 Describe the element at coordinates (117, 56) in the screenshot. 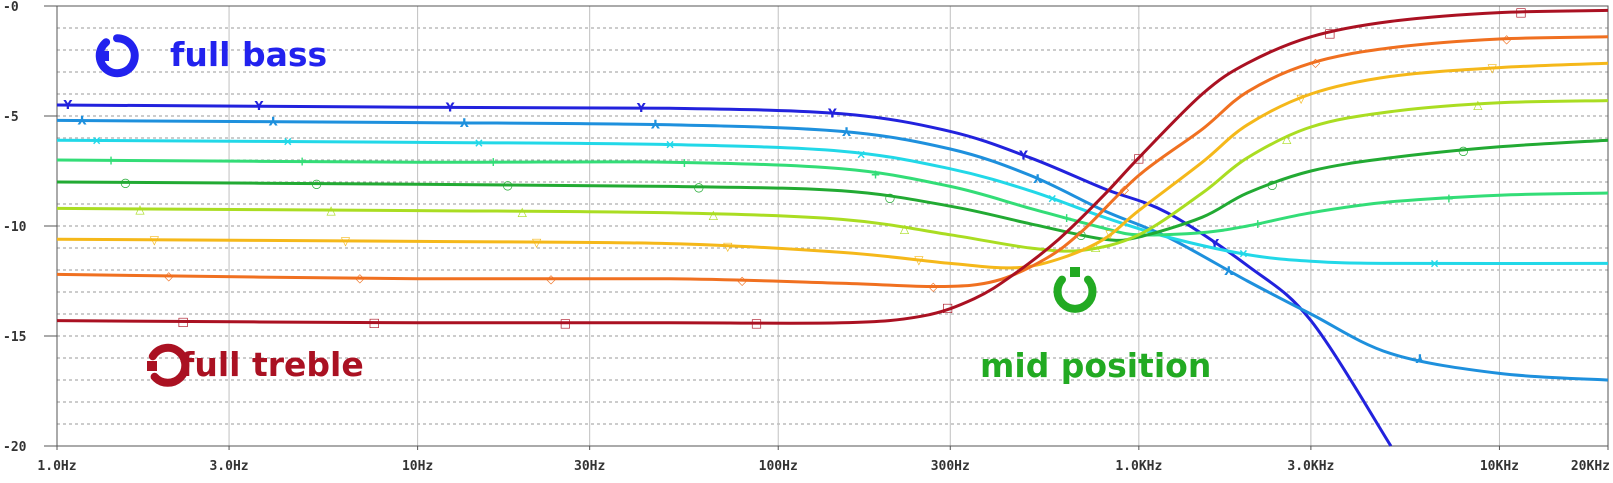

I see `bass-knob-icon` at that location.